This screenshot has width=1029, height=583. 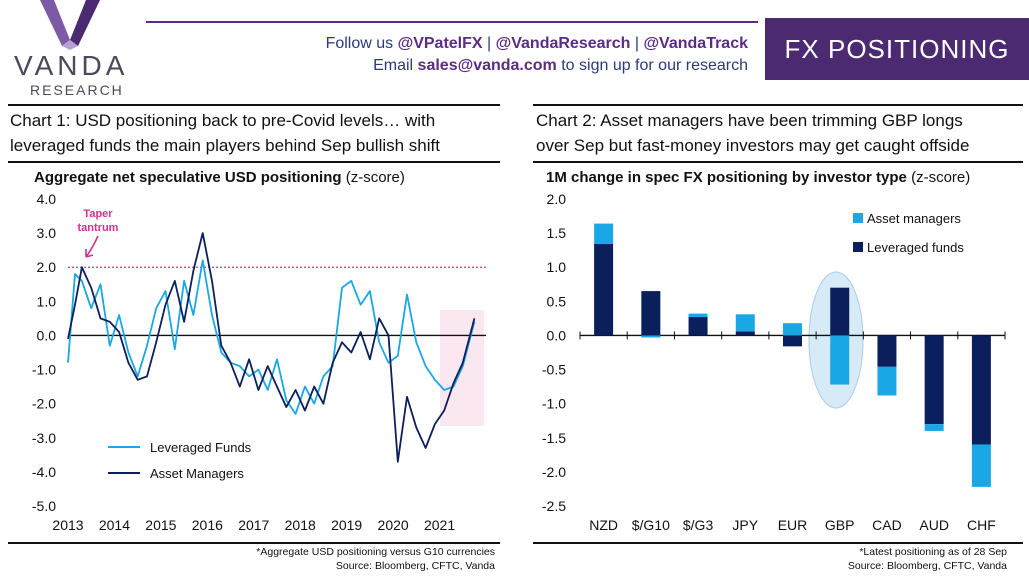 What do you see at coordinates (981, 525) in the screenshot?
I see `x-tick-label: CHF` at bounding box center [981, 525].